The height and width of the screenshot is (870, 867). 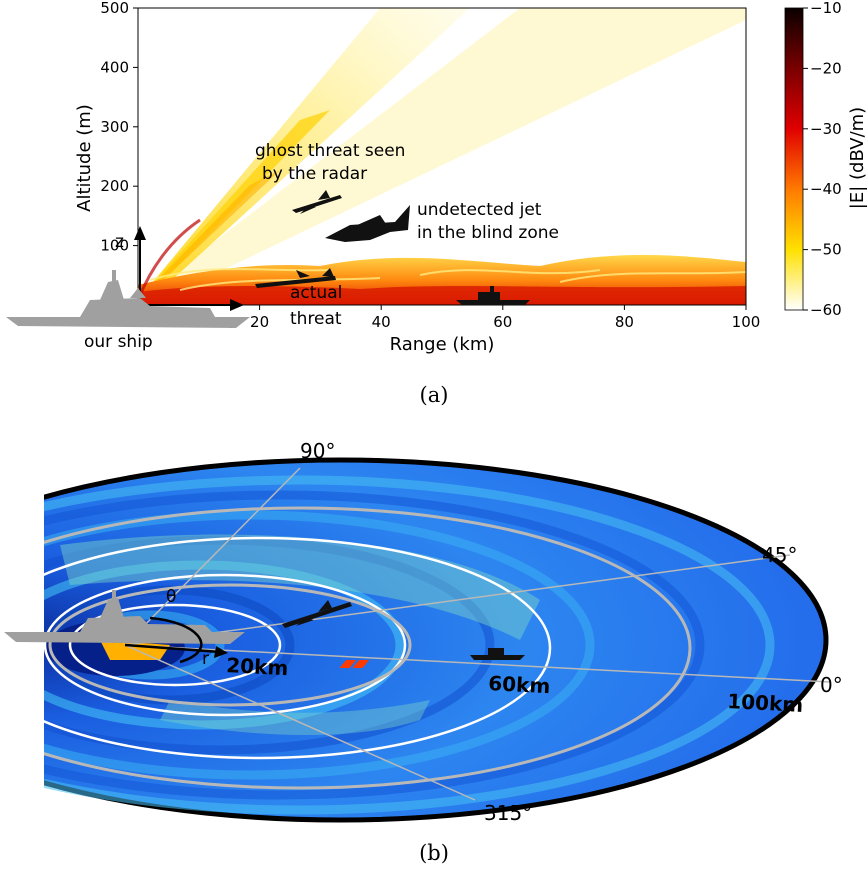 I want to click on r-label-b: r, so click(x=205, y=659).